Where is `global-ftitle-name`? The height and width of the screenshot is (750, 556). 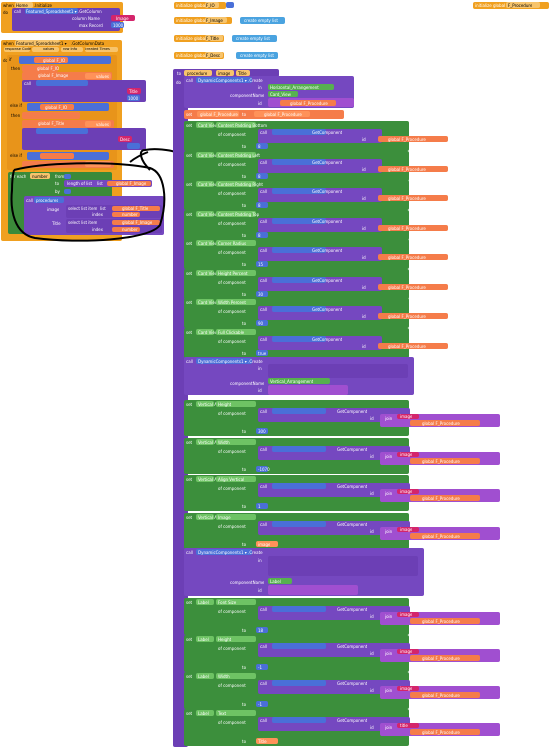
global-ftitle-name is located at coordinates (214, 38).